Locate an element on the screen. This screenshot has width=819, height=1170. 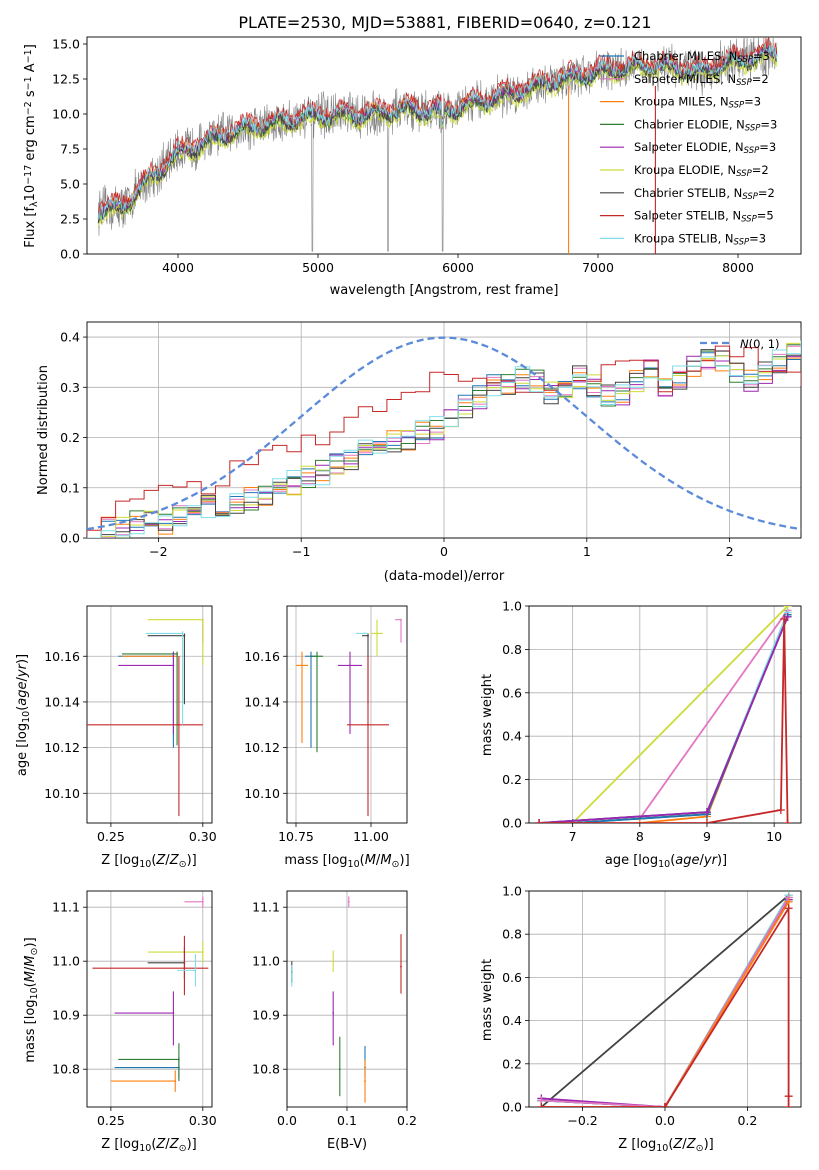
x-tick-label: 2 is located at coordinates (730, 551).